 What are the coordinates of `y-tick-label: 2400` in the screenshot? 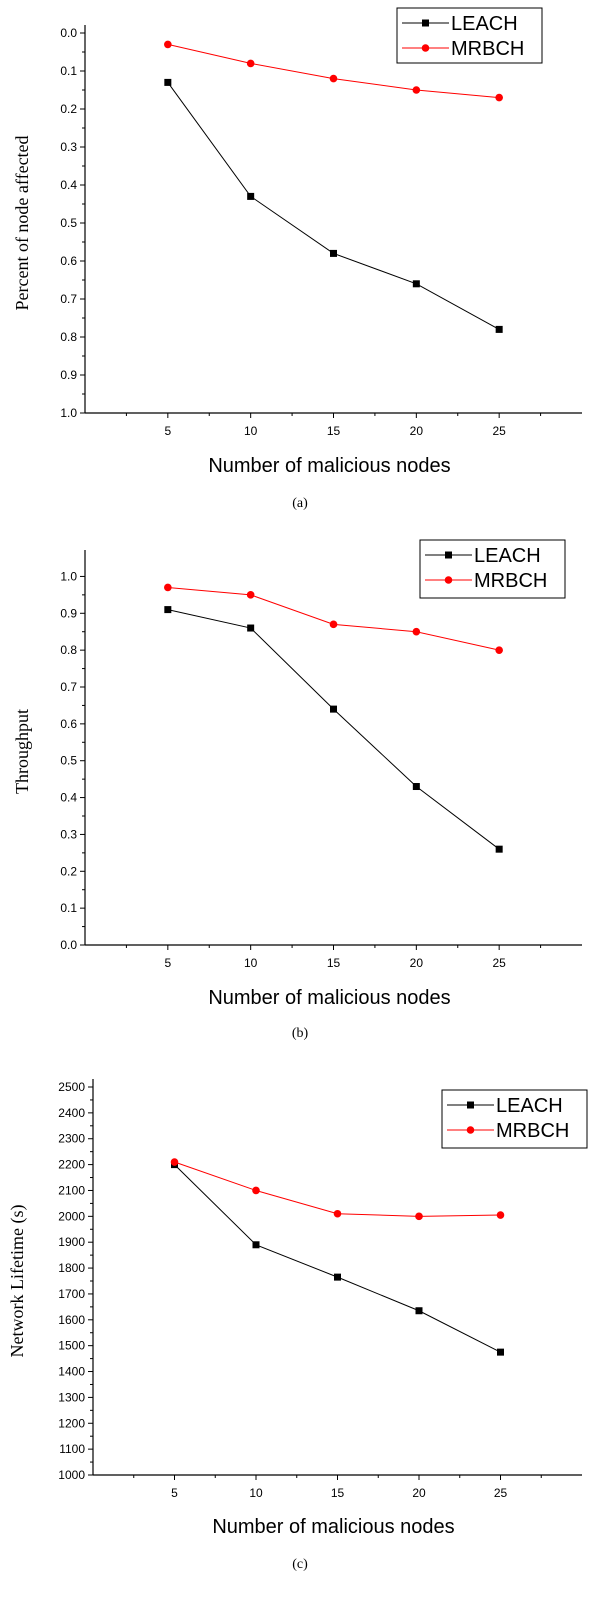 It's located at (71, 1113).